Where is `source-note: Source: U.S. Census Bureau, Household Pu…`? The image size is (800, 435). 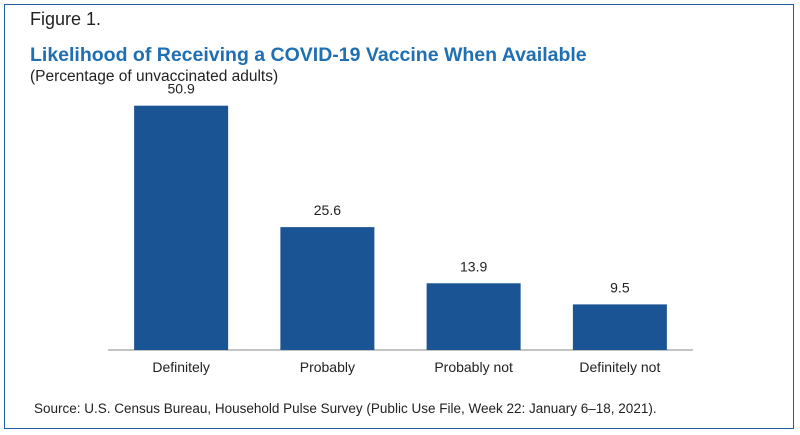
source-note: Source: U.S. Census Bureau, Household Pu… is located at coordinates (345, 408).